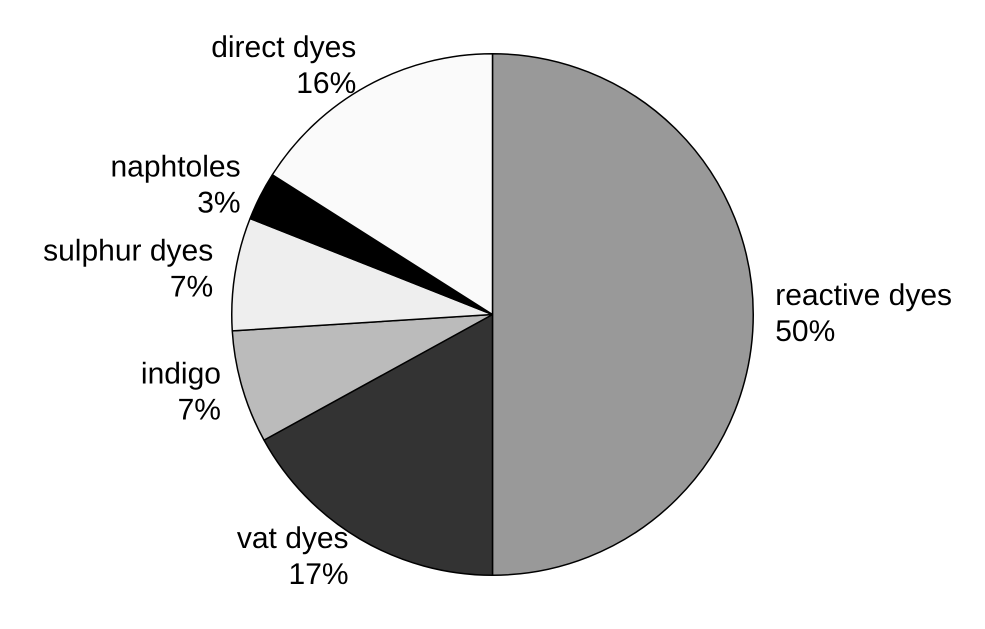  Describe the element at coordinates (175, 167) in the screenshot. I see `slice-label: naphtoles` at that location.